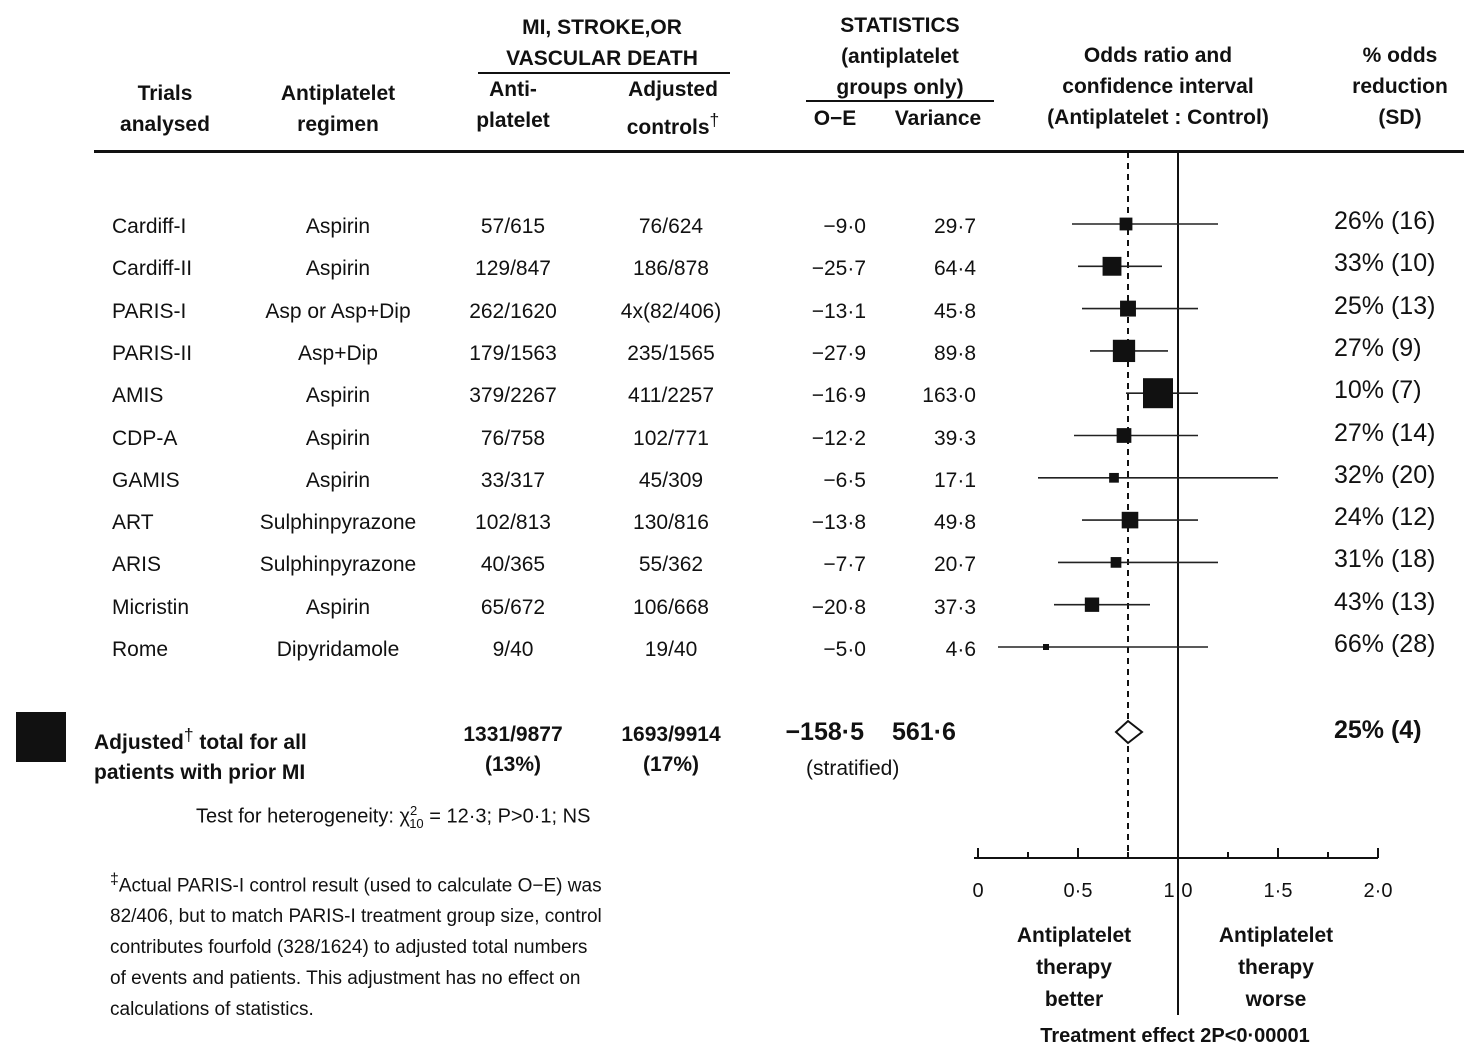 The width and height of the screenshot is (1471, 1050). What do you see at coordinates (1074, 935) in the screenshot?
I see `direction-label-better: Antiplatelet` at bounding box center [1074, 935].